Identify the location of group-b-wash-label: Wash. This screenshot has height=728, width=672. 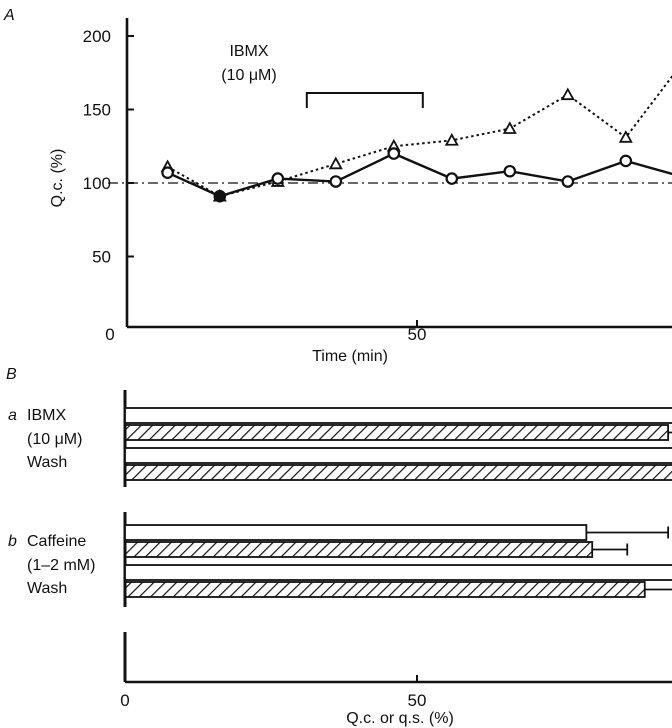
(47, 588).